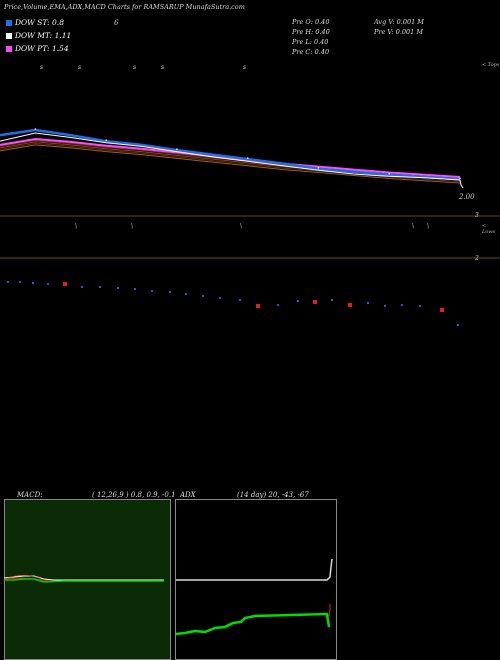 Image resolution: width=500 pixels, height=660 pixels. What do you see at coordinates (253, 624) in the screenshot?
I see `adx-green-line` at bounding box center [253, 624].